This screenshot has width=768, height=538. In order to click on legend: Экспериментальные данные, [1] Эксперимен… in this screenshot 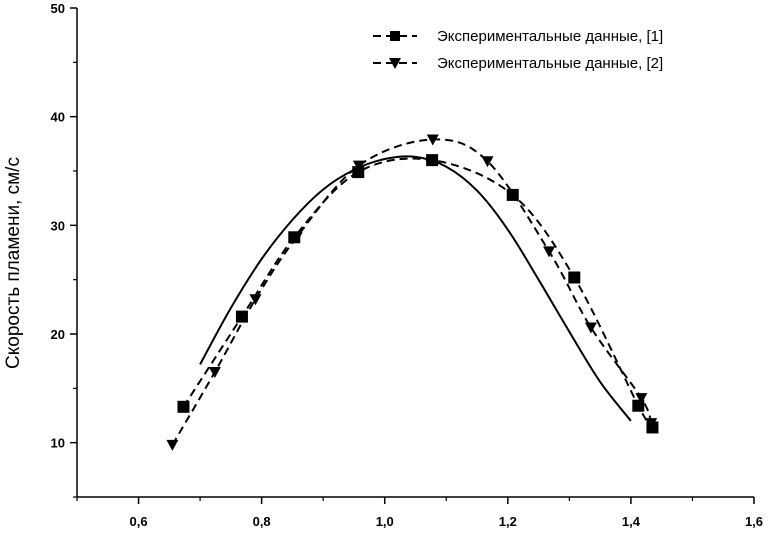, I will do `click(518, 50)`.